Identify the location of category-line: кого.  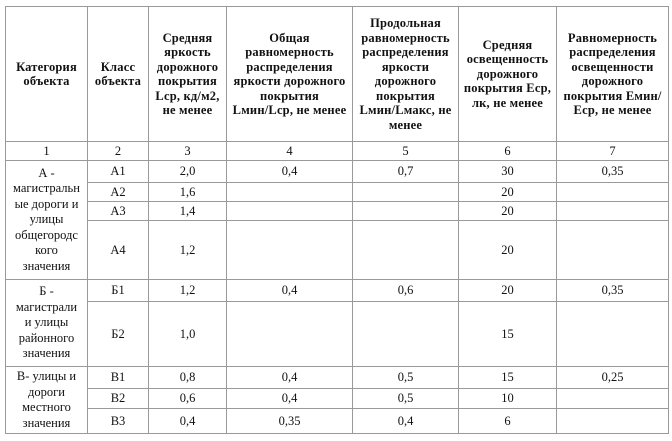
(46, 250).